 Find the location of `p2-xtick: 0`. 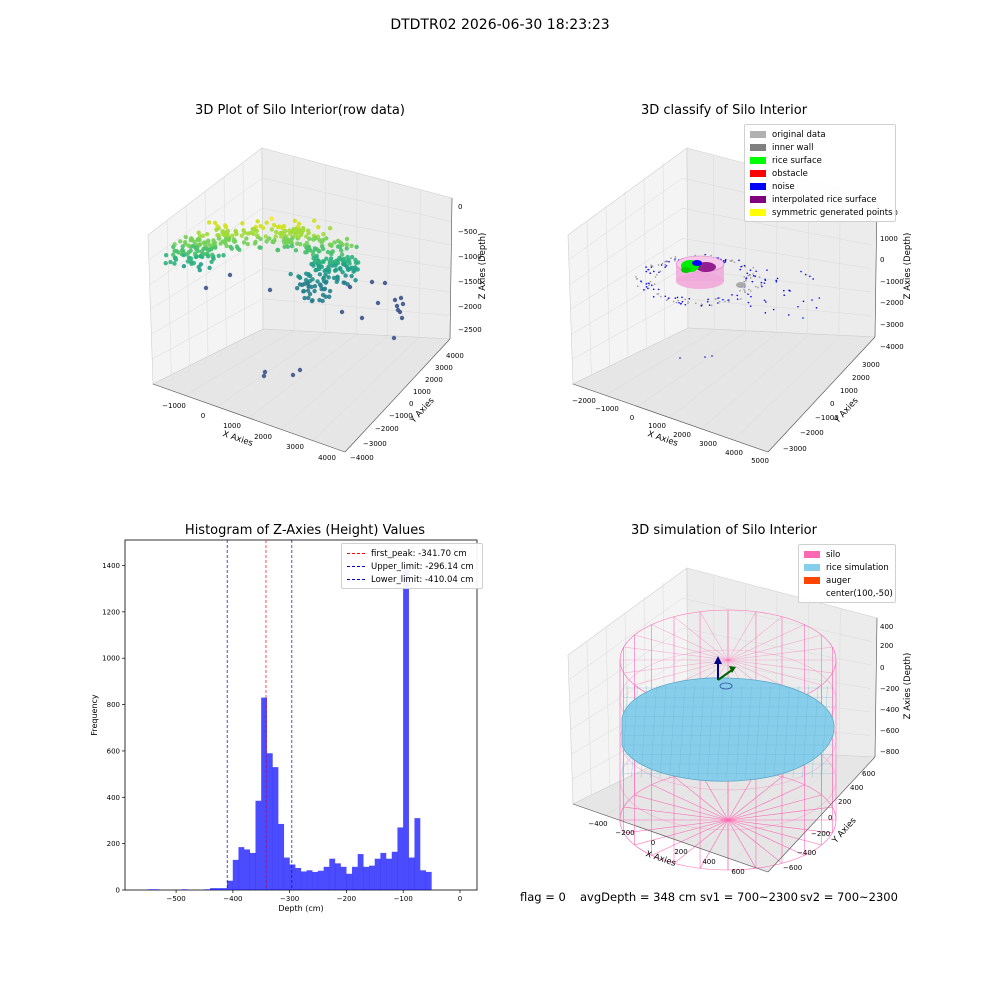

p2-xtick: 0 is located at coordinates (632, 418).